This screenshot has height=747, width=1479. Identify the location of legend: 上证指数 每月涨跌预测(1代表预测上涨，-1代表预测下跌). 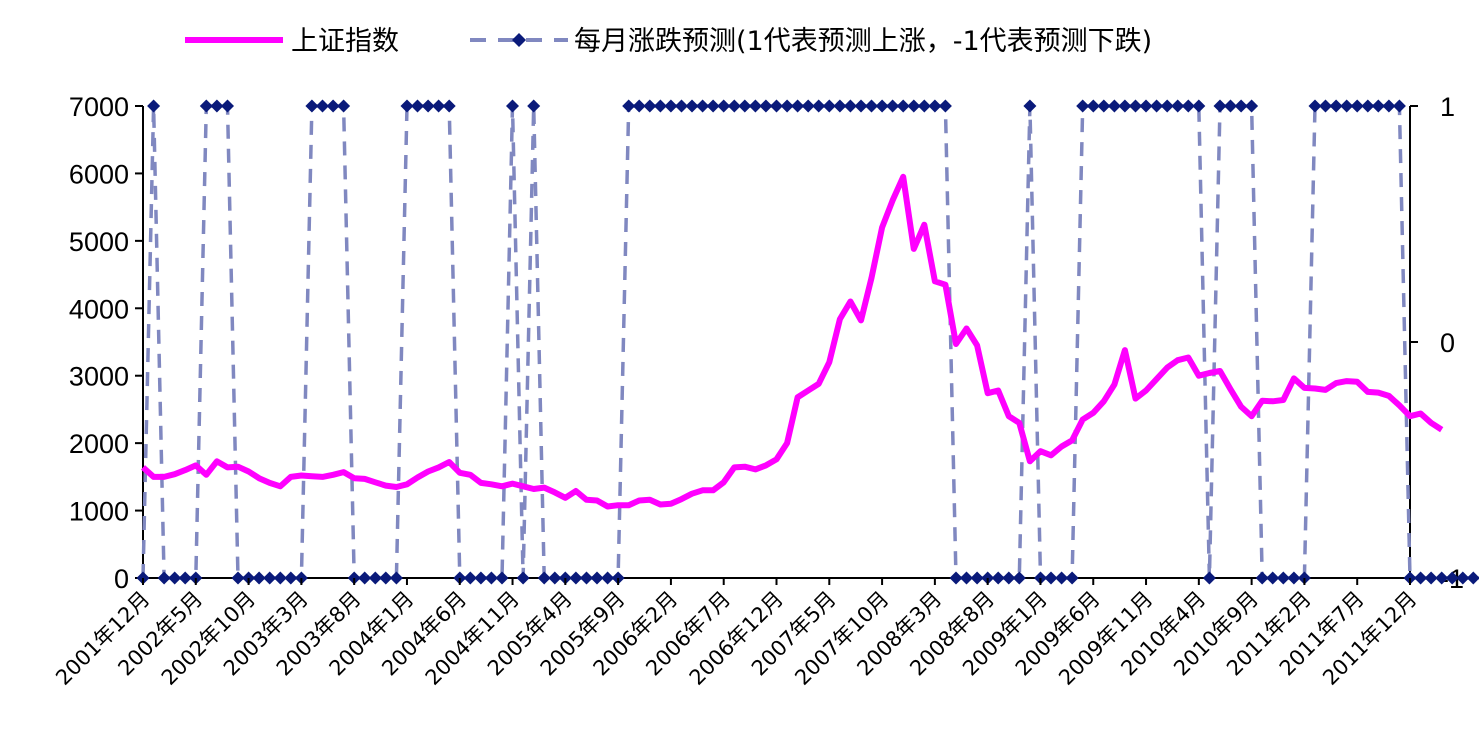
(668, 41).